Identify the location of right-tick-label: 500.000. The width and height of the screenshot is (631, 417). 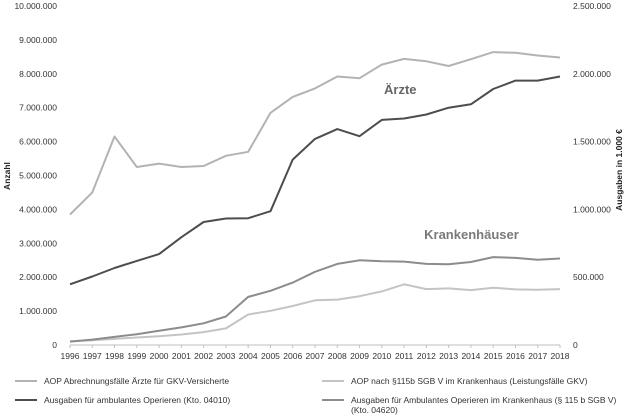
(588, 277).